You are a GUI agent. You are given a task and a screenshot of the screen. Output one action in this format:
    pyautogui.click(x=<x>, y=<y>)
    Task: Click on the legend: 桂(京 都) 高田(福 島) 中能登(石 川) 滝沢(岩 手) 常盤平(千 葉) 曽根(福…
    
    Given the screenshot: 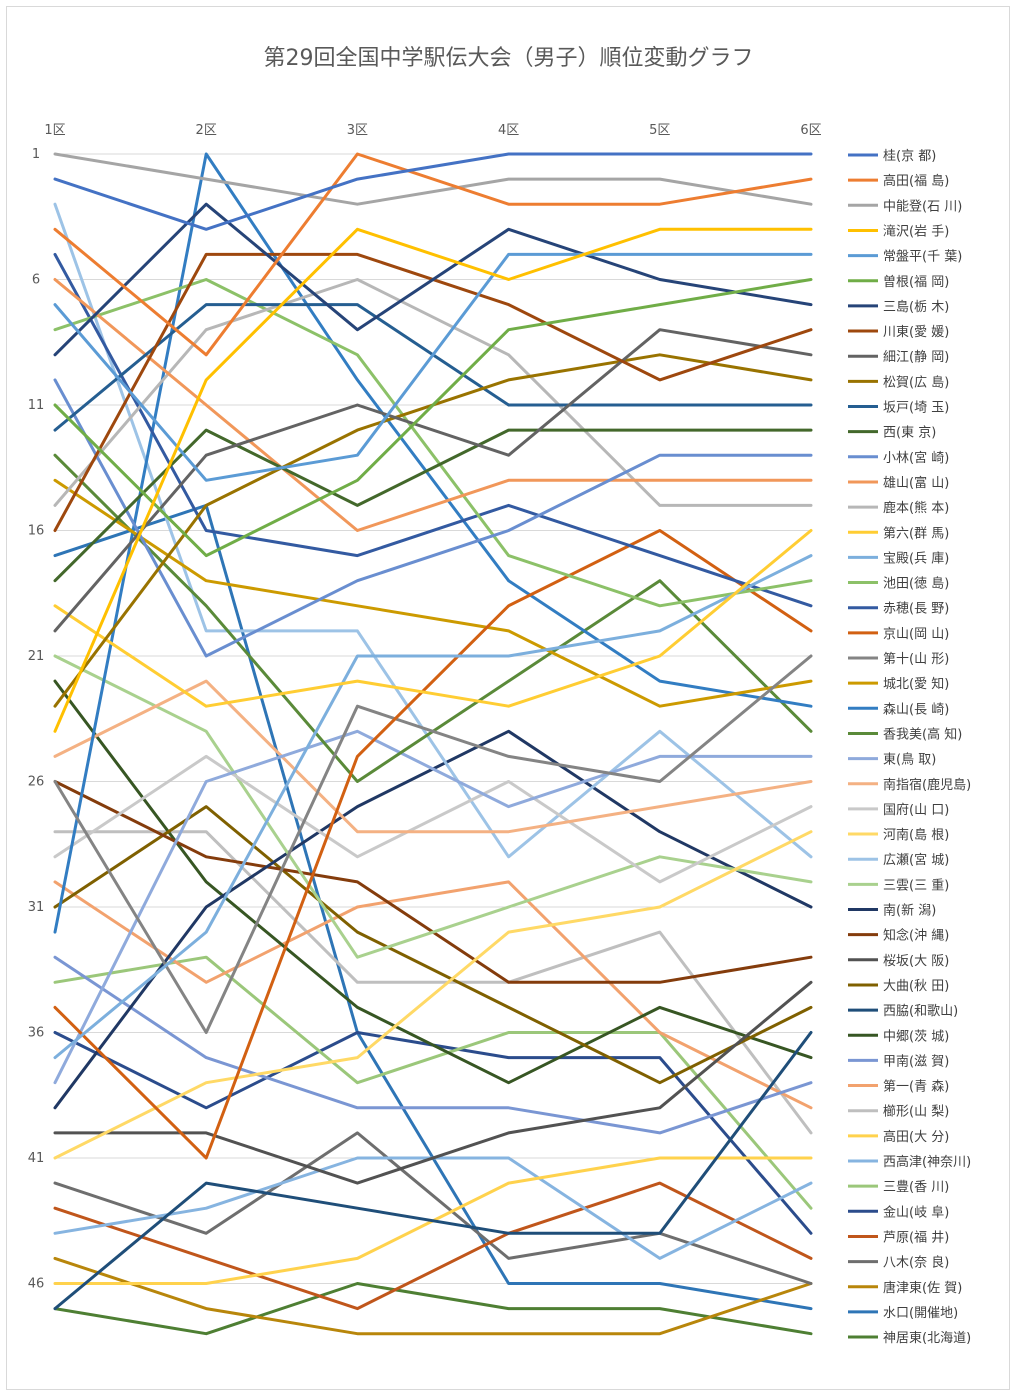 What is the action you would take?
    pyautogui.click(x=909, y=747)
    